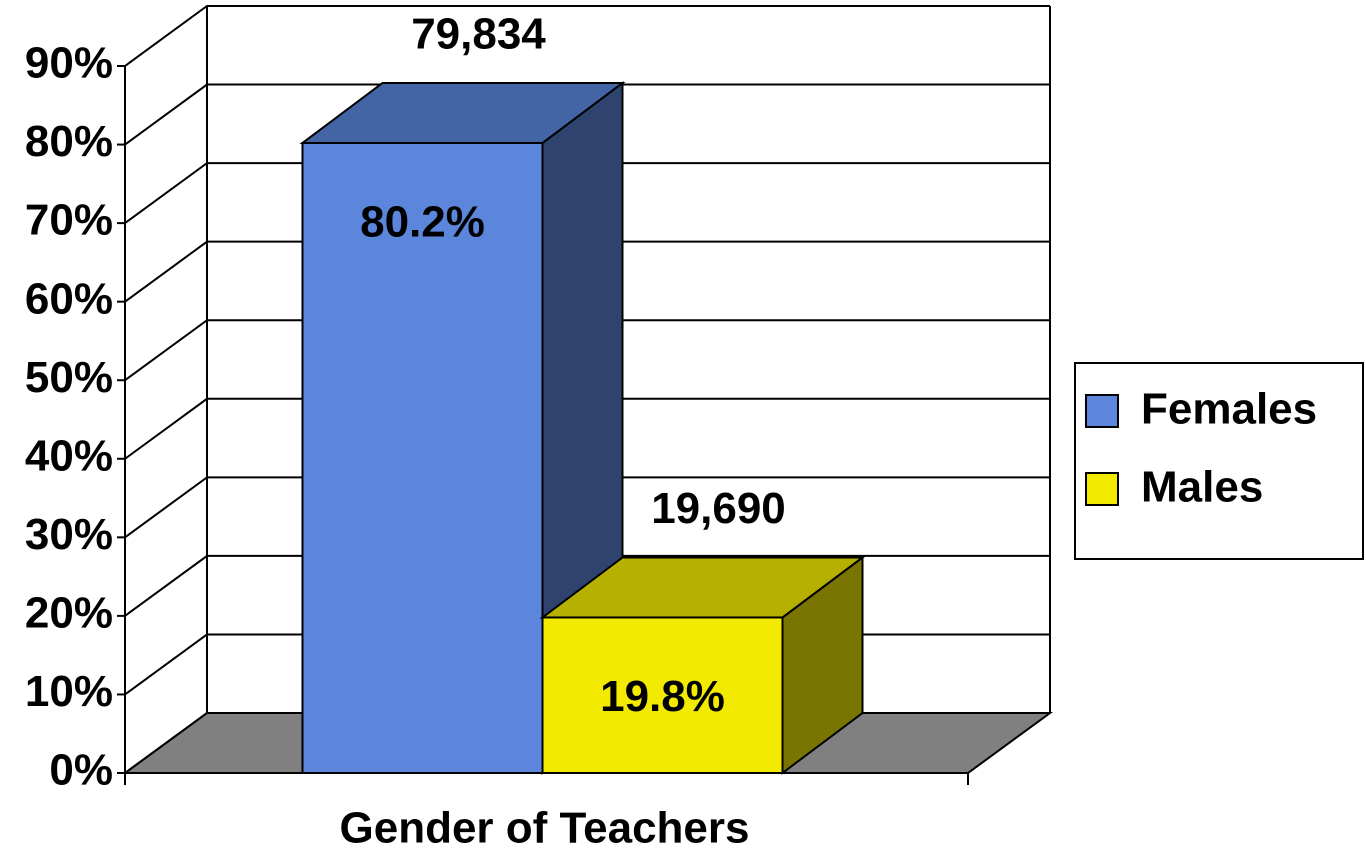 The width and height of the screenshot is (1366, 856). I want to click on y-tick-label: 20%, so click(69, 613).